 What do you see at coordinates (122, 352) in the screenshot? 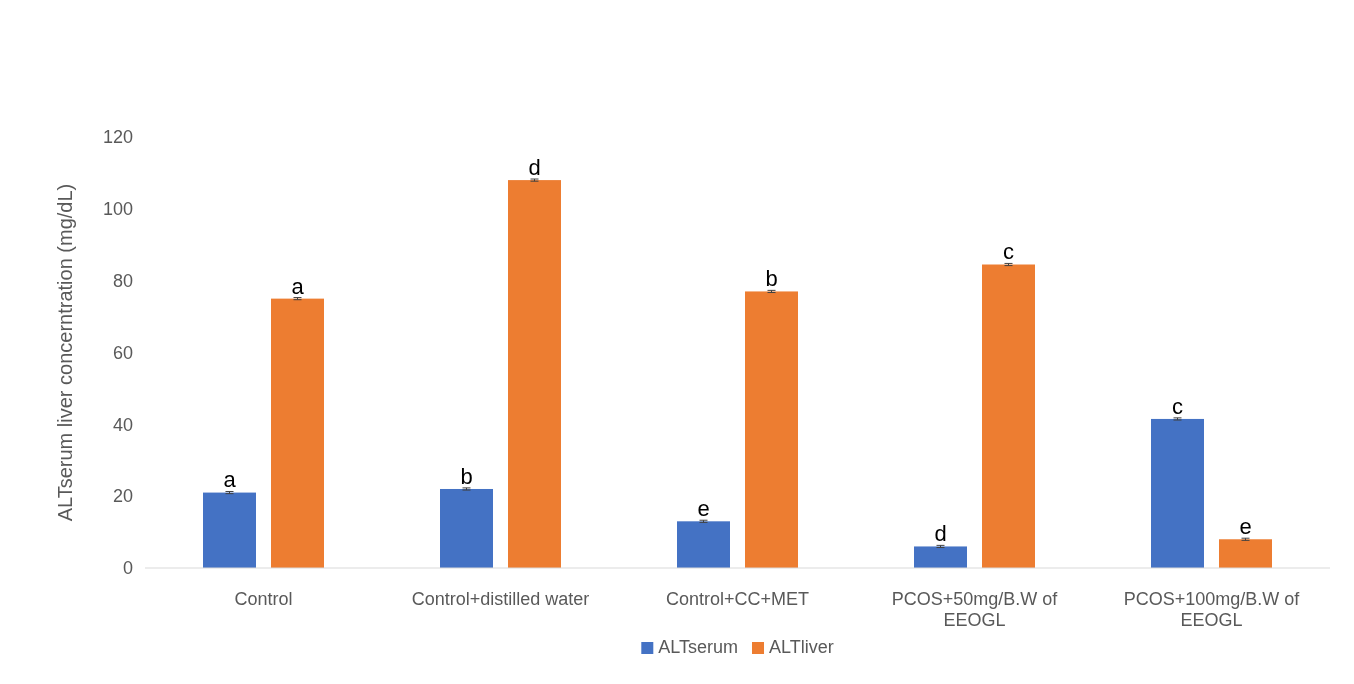
I see `y-tick-label: 60` at bounding box center [122, 352].